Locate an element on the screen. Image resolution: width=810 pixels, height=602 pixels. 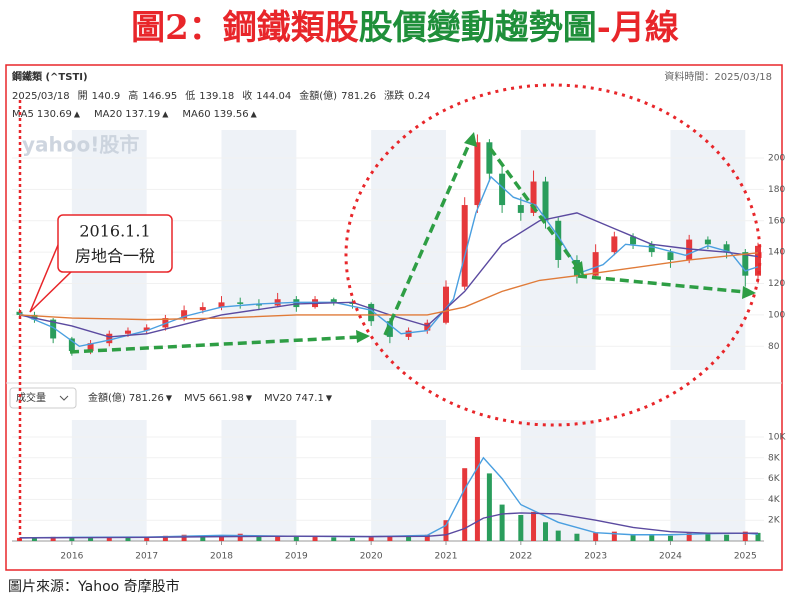
legend-value: 139.56 is located at coordinates (231, 114).